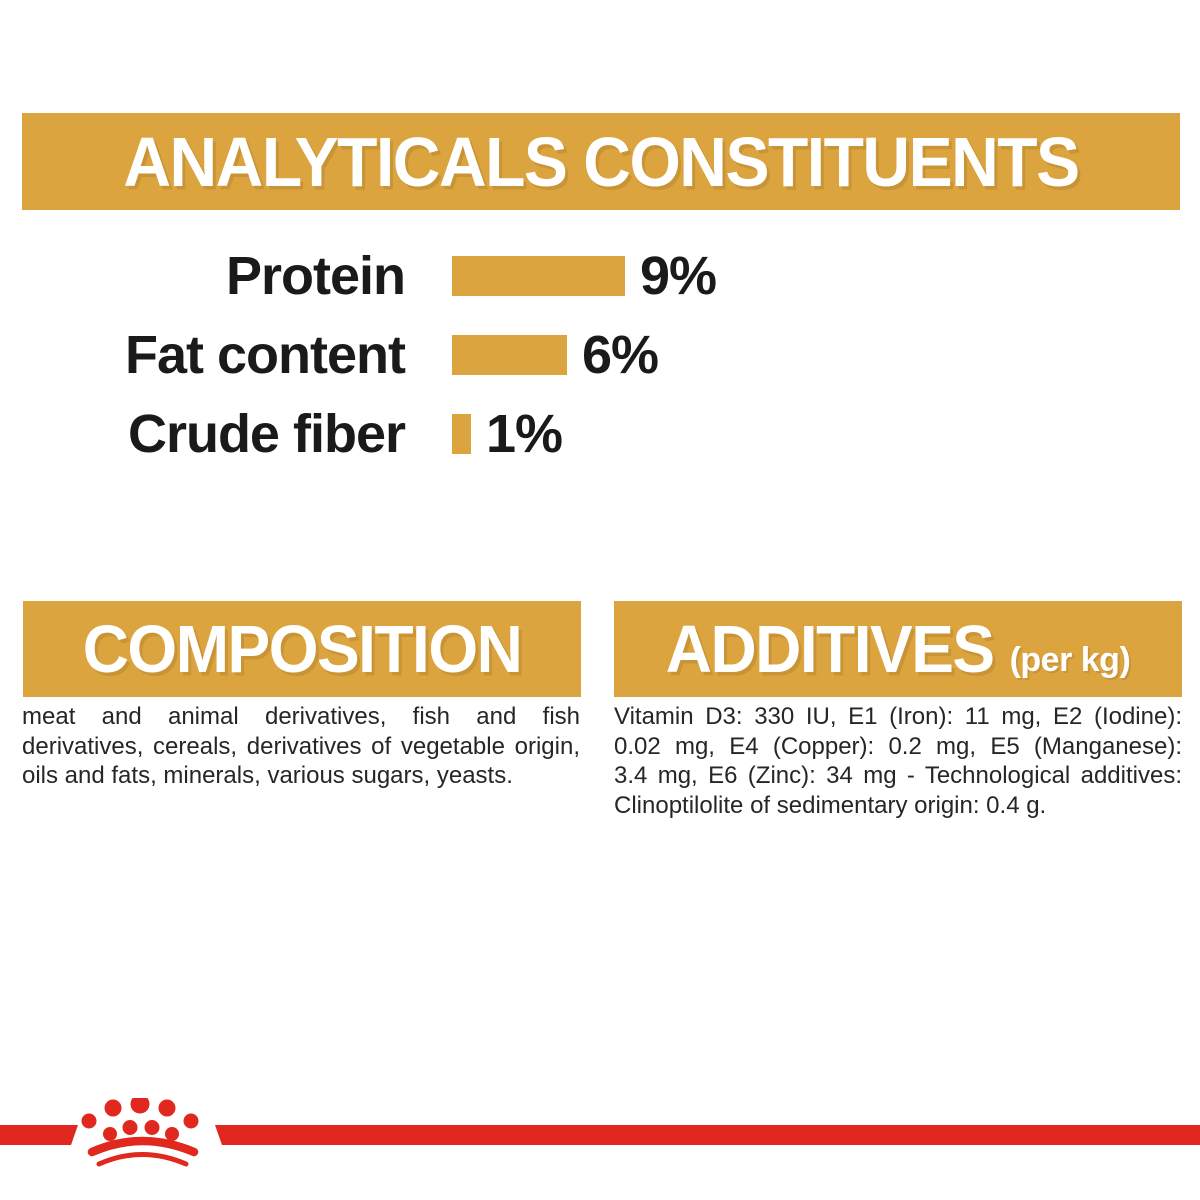 The height and width of the screenshot is (1200, 1200). I want to click on red-stripe-right, so click(707, 1135).